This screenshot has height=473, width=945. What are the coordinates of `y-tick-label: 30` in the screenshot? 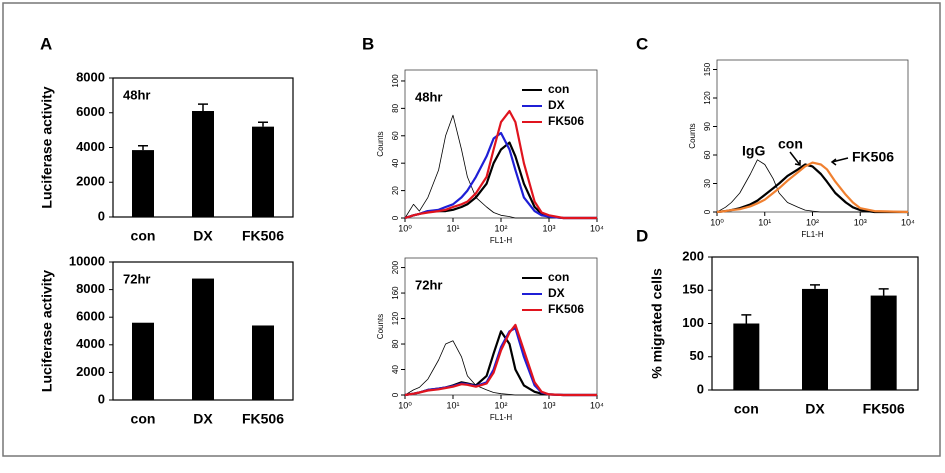 It's located at (707, 183).